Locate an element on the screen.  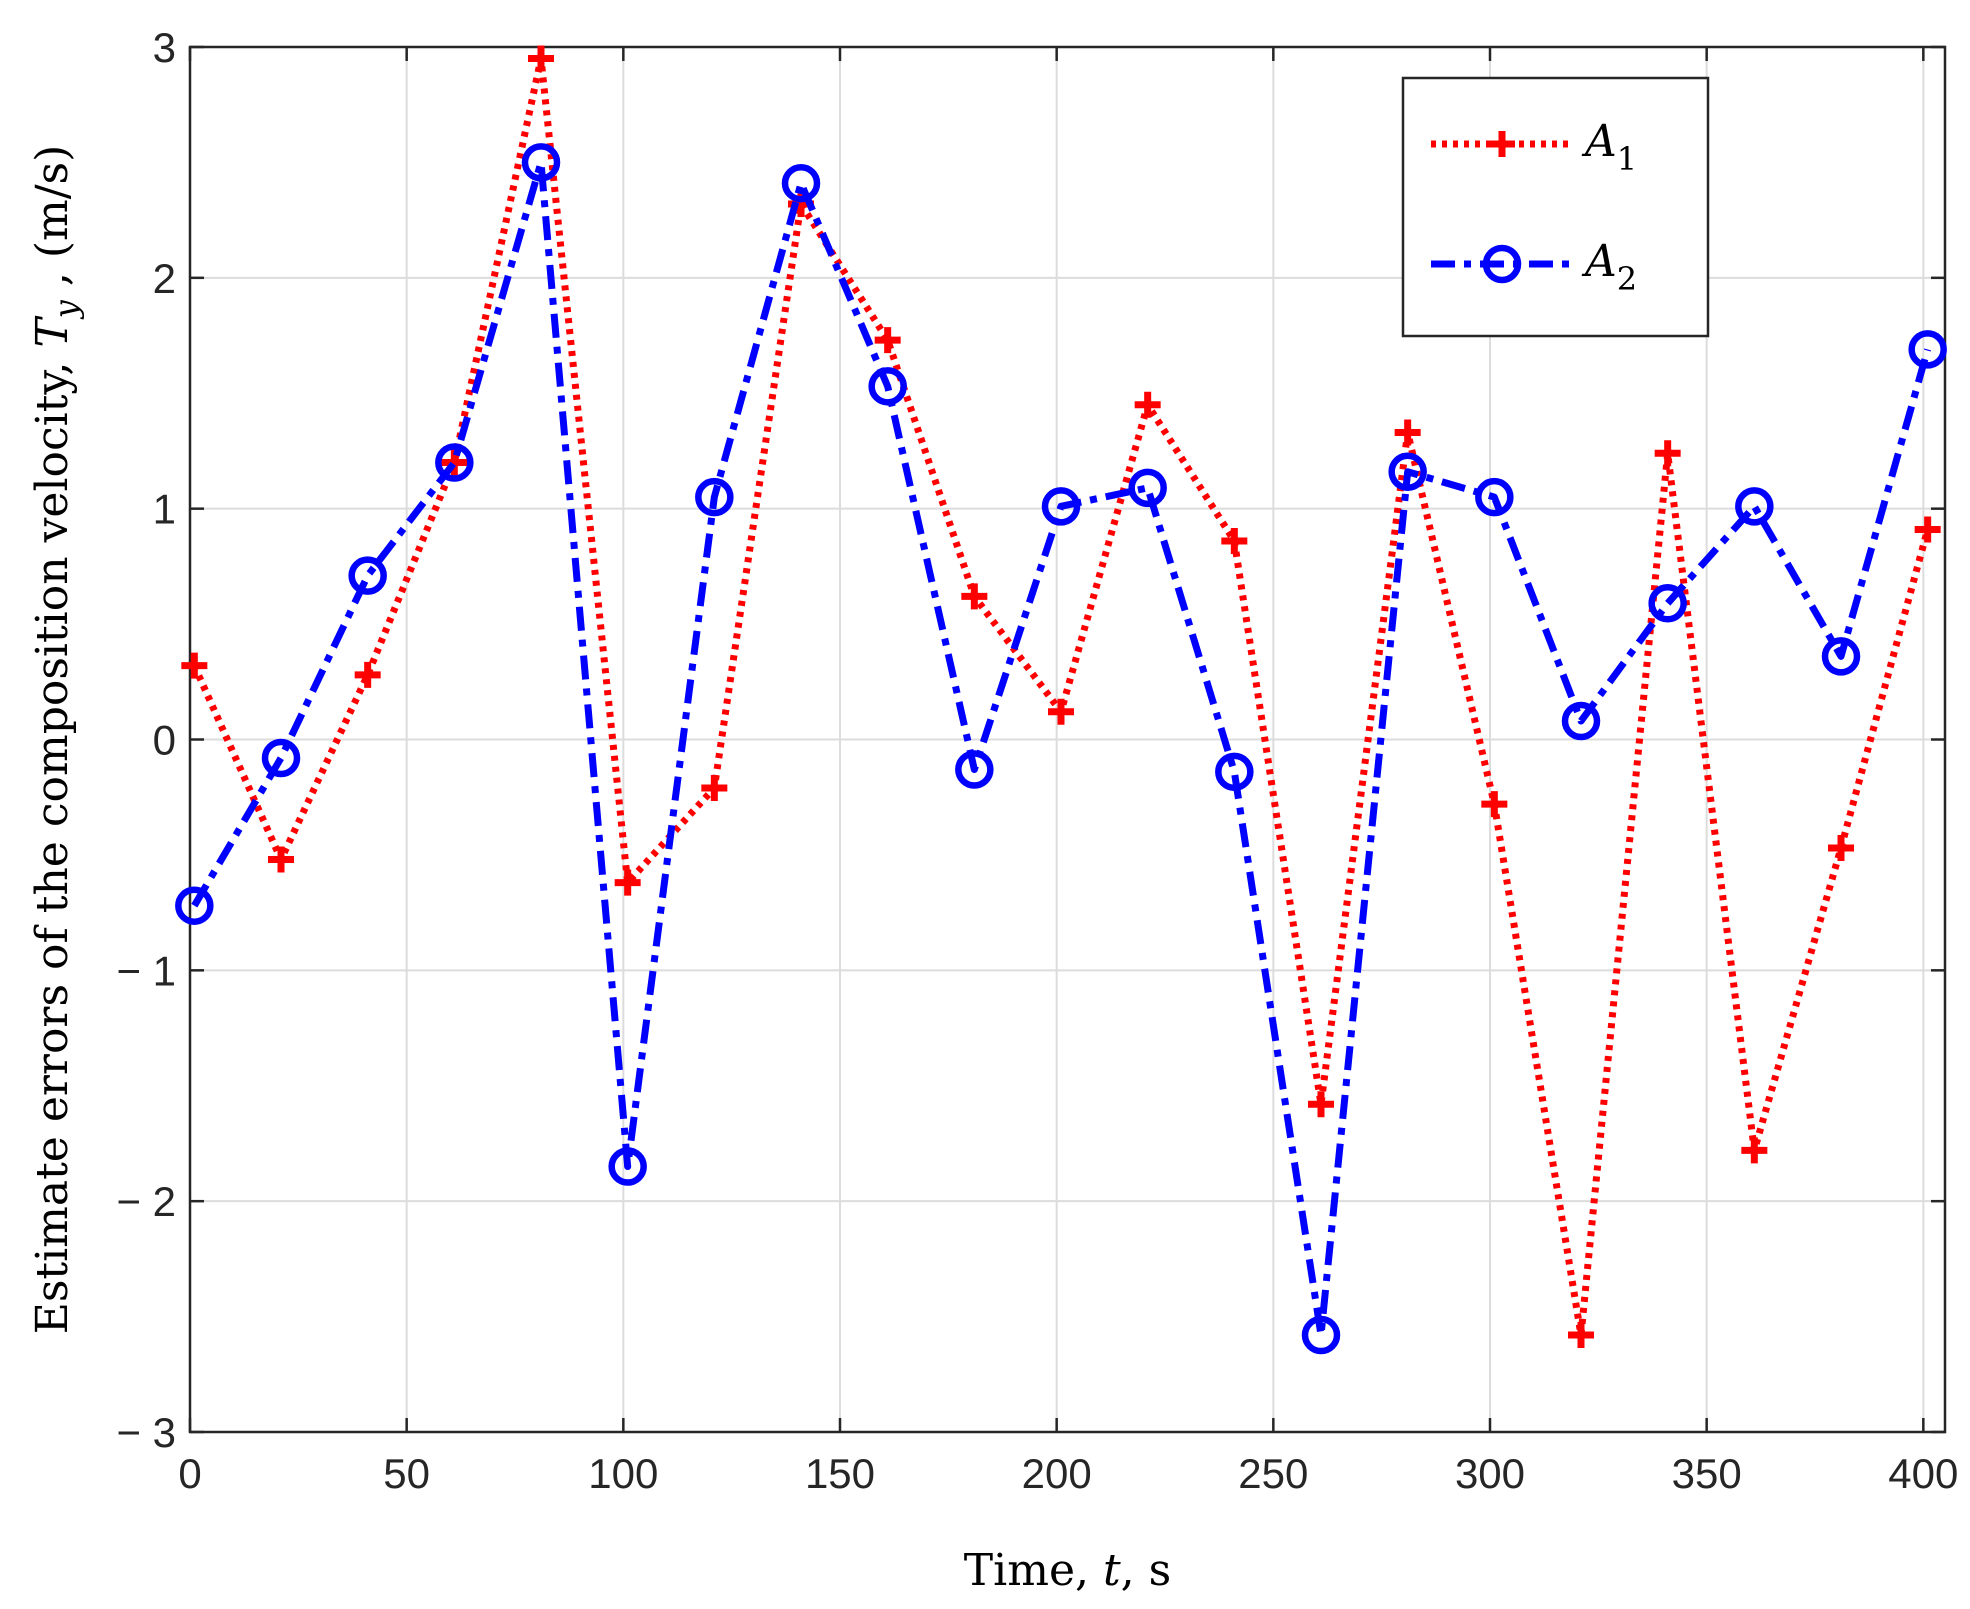
x-tick-label: 250 is located at coordinates (1273, 1473).